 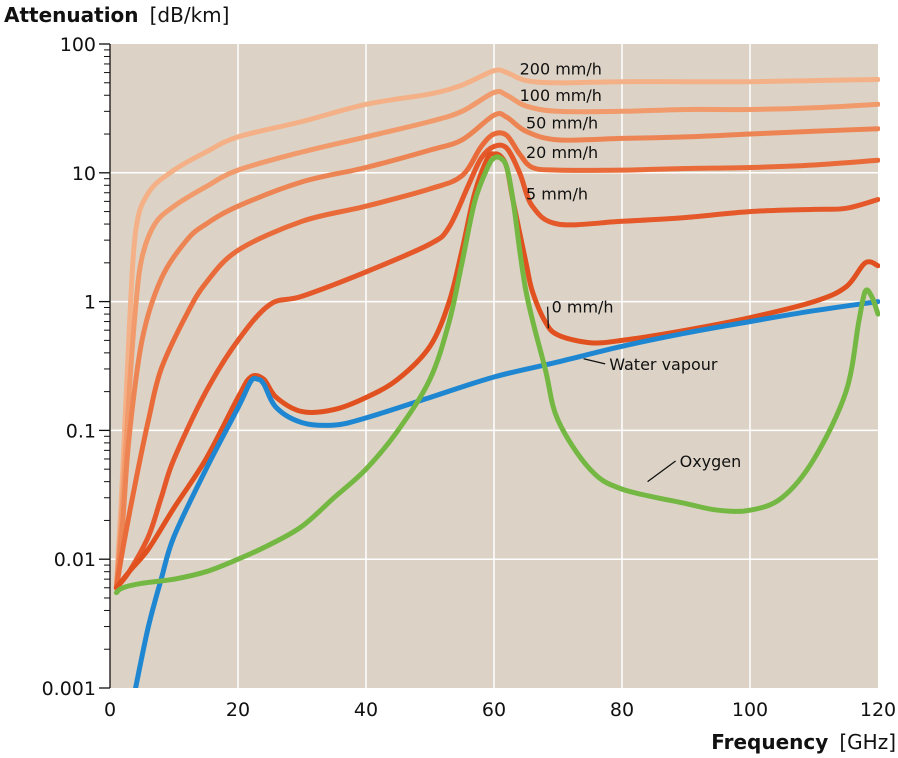 I want to click on y-axis-title: Attenuation [dB/km], so click(x=116, y=15).